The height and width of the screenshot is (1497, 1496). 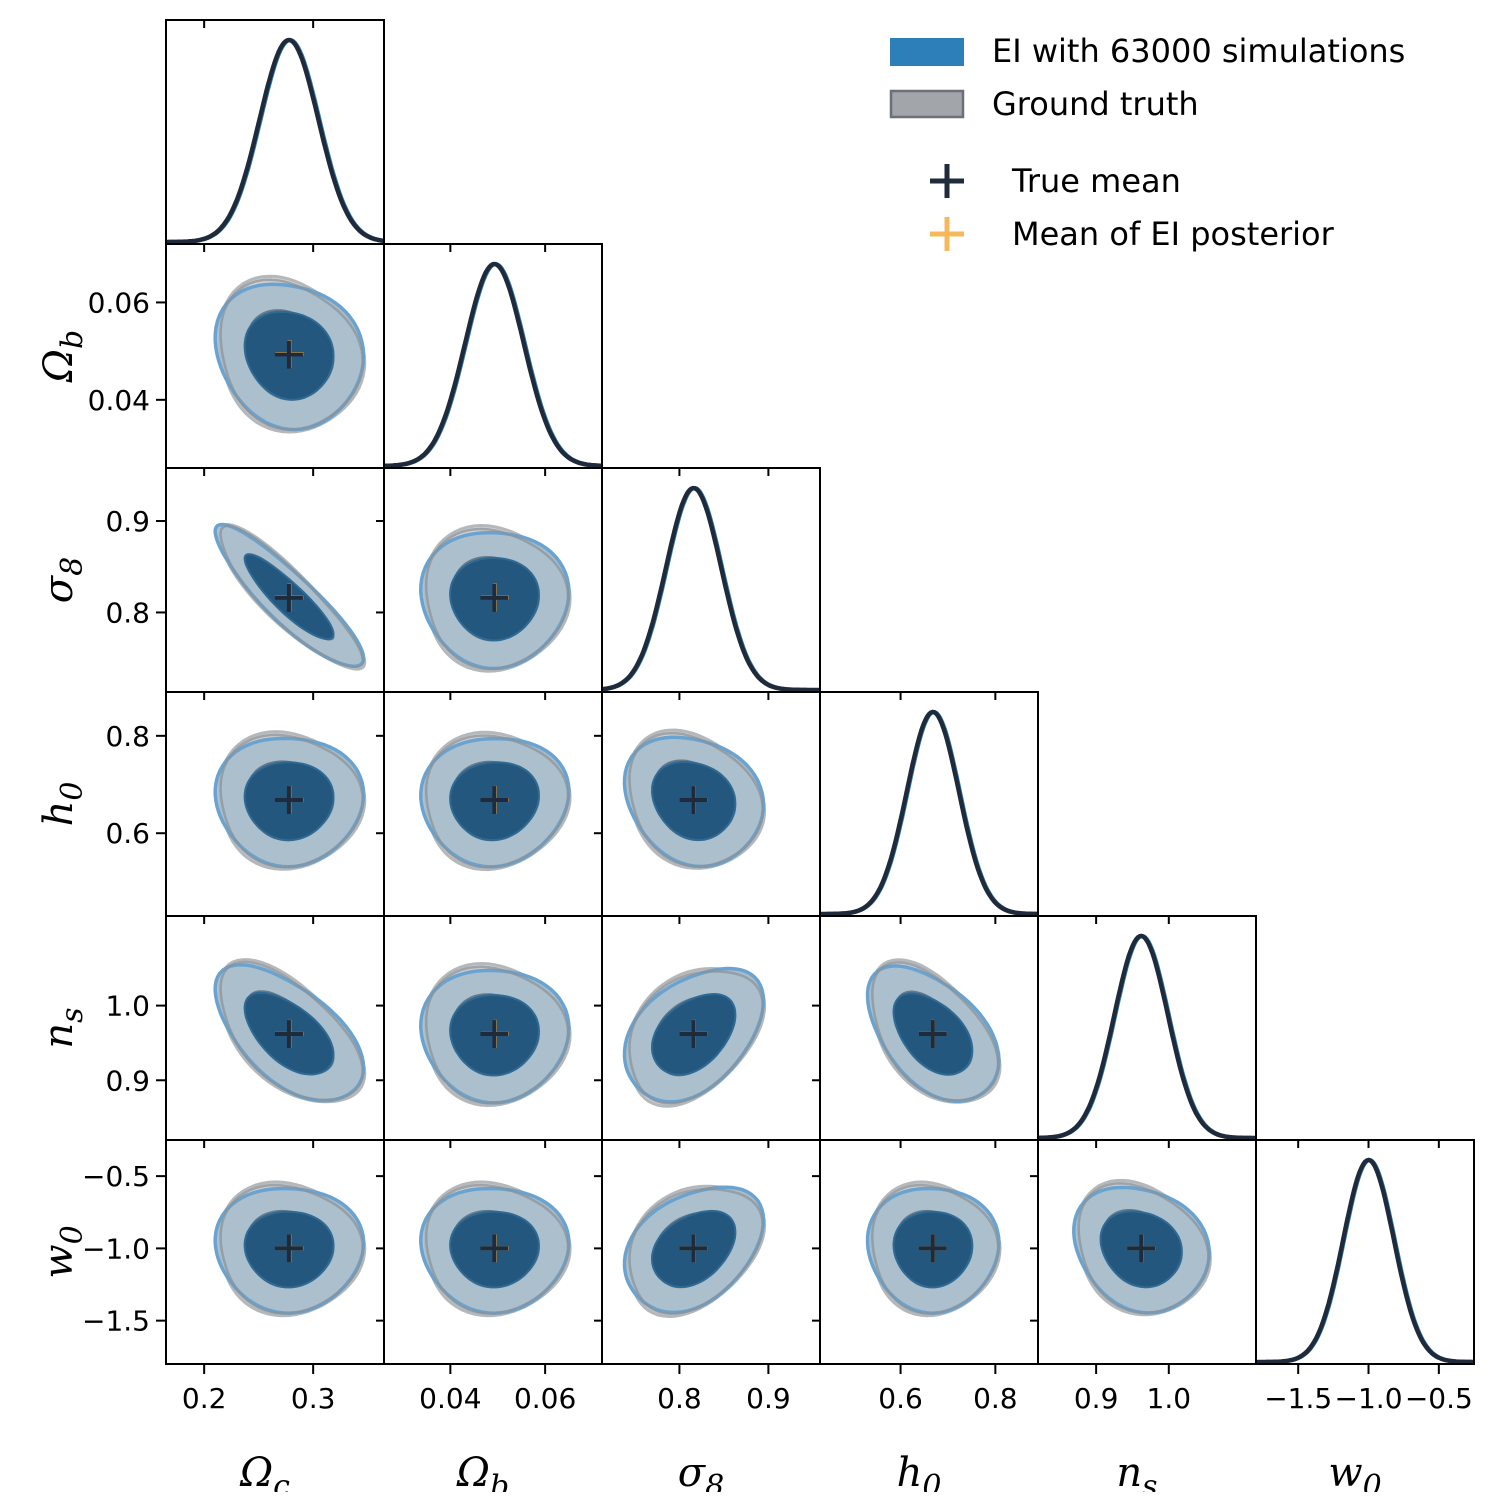 I want to click on legend-label-true-mean: True mean, so click(x=1096, y=181).